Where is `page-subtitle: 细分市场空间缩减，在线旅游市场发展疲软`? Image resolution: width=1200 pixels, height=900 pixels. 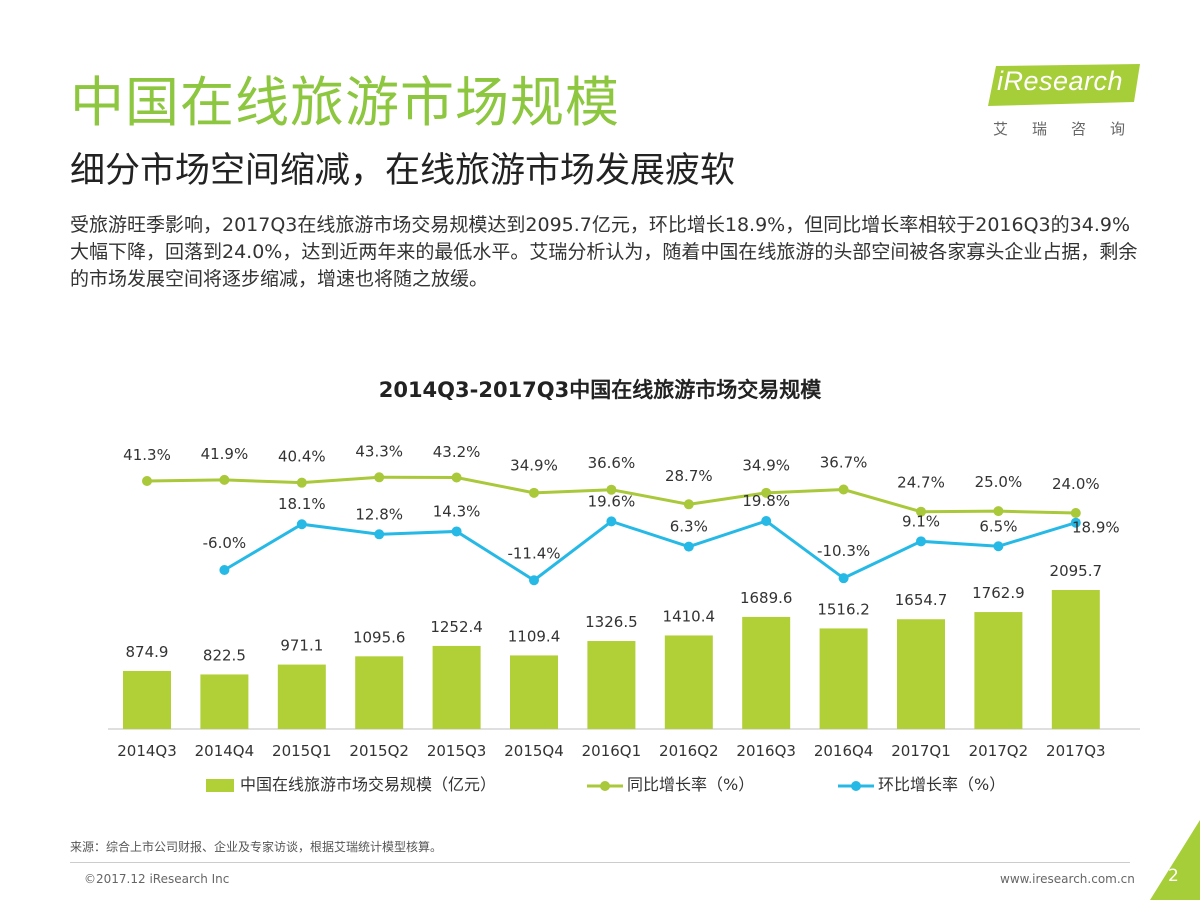
page-subtitle: 细分市场空间缩减，在线旅游市场发展疲软 is located at coordinates (403, 171).